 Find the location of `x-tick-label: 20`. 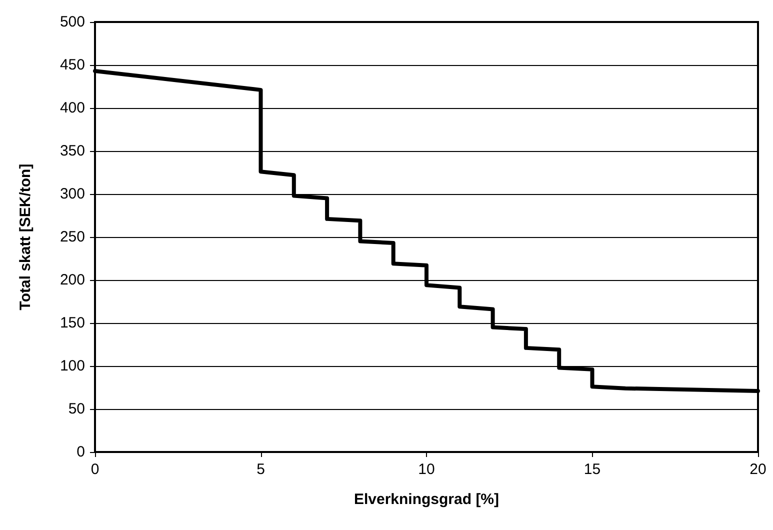

x-tick-label: 20 is located at coordinates (758, 469).